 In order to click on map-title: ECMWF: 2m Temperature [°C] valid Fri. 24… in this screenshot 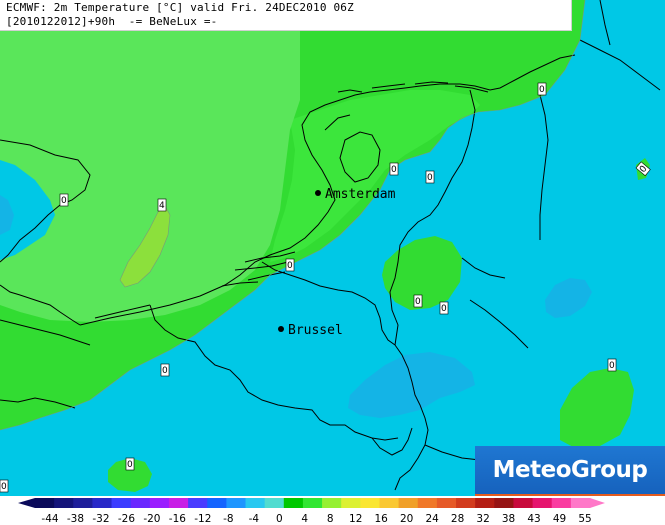, I will do `click(286, 15)`.